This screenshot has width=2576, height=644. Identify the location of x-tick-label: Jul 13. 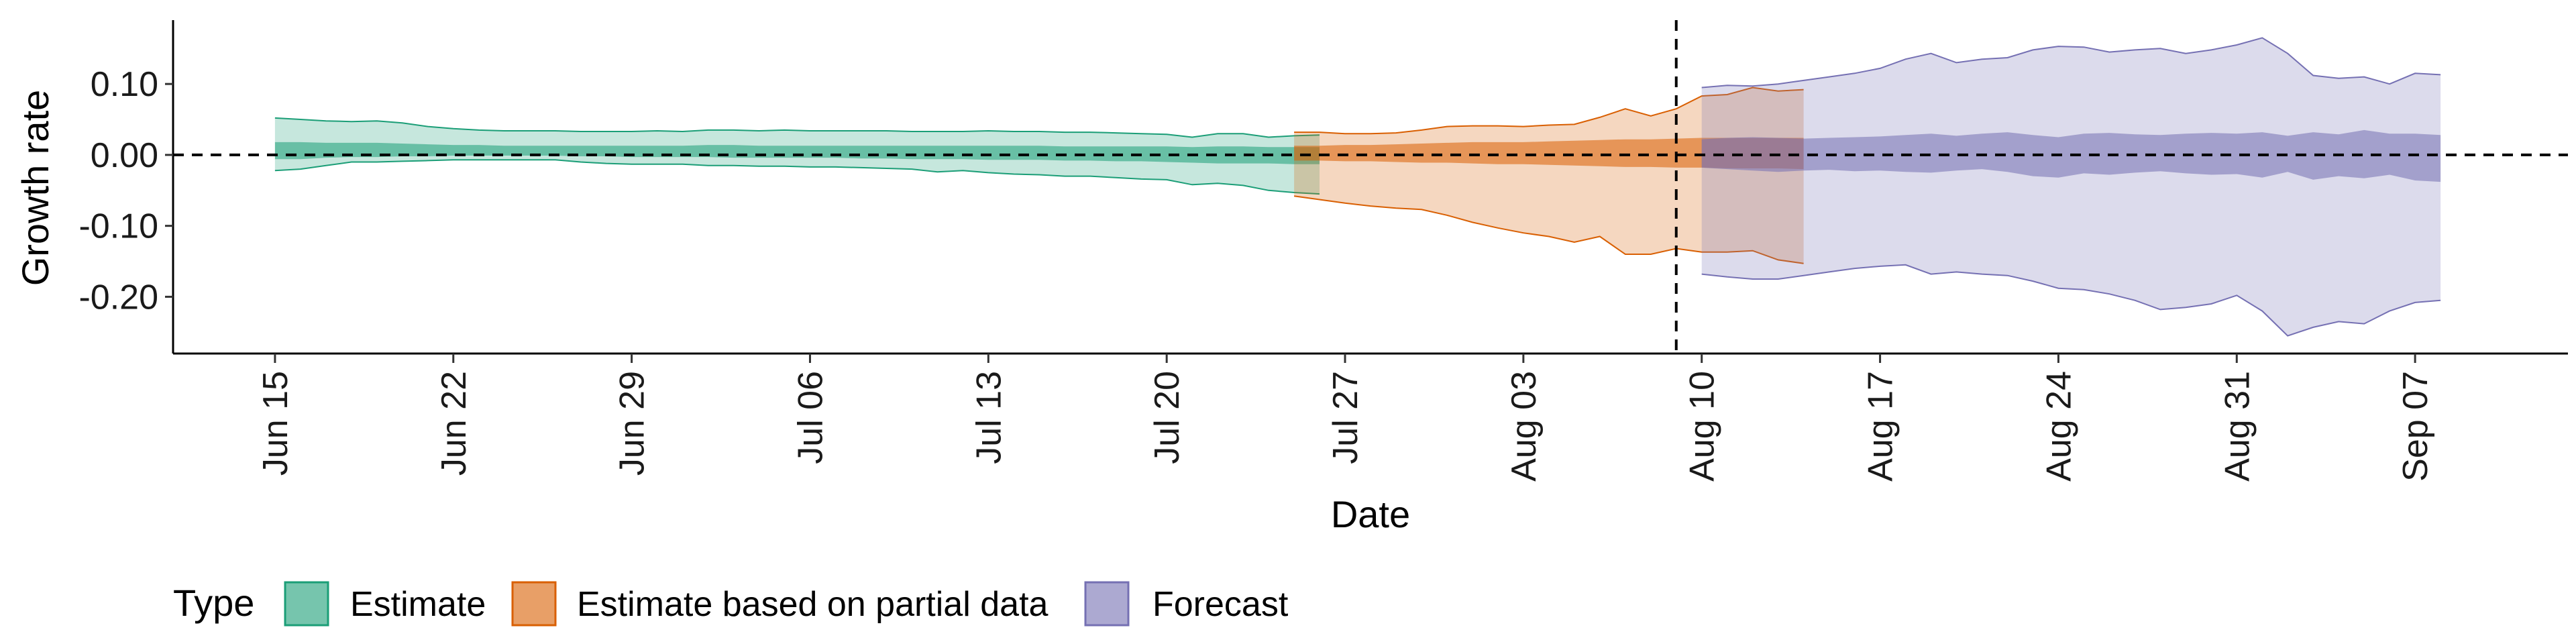
(988, 417).